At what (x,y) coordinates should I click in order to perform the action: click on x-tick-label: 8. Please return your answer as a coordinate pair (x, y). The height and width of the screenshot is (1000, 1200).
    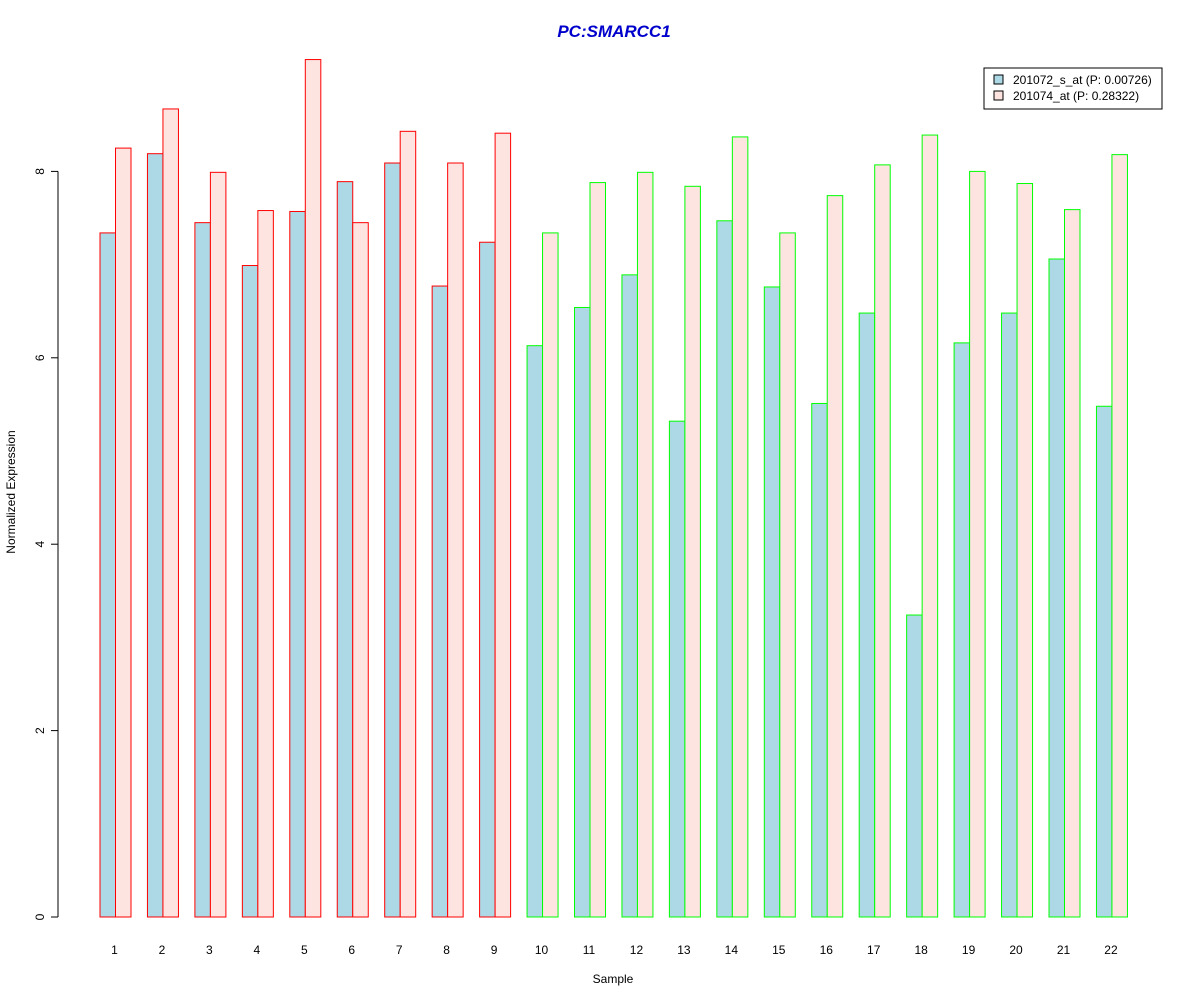
    Looking at the image, I should click on (446, 950).